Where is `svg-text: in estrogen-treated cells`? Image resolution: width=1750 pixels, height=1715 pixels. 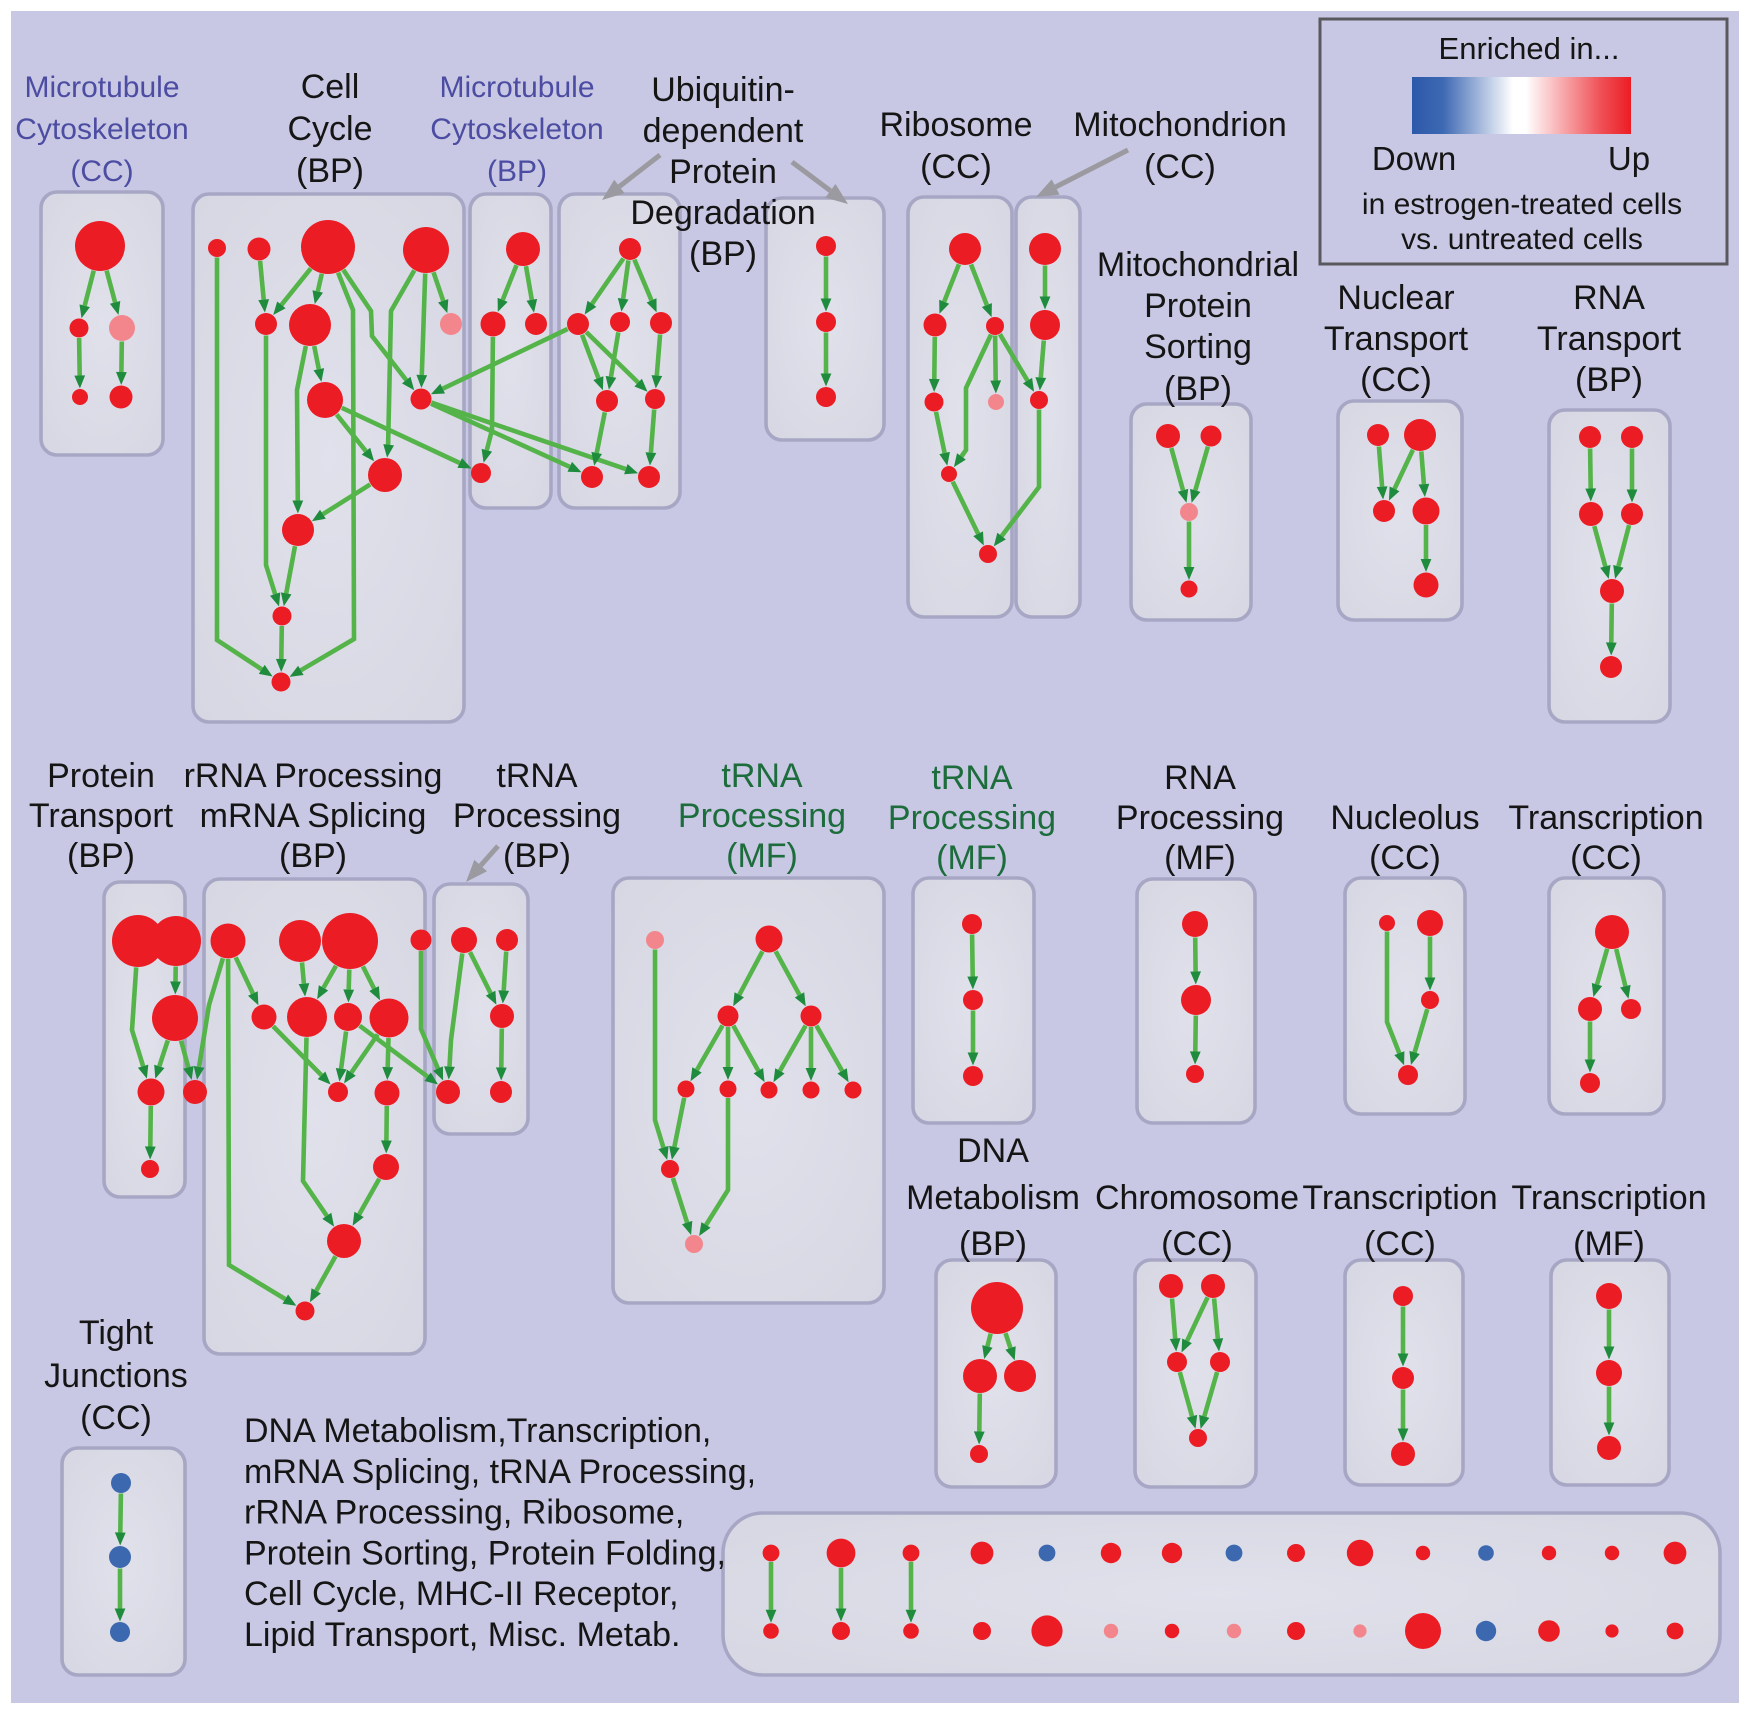
svg-text: in estrogen-treated cells is located at coordinates (1522, 204).